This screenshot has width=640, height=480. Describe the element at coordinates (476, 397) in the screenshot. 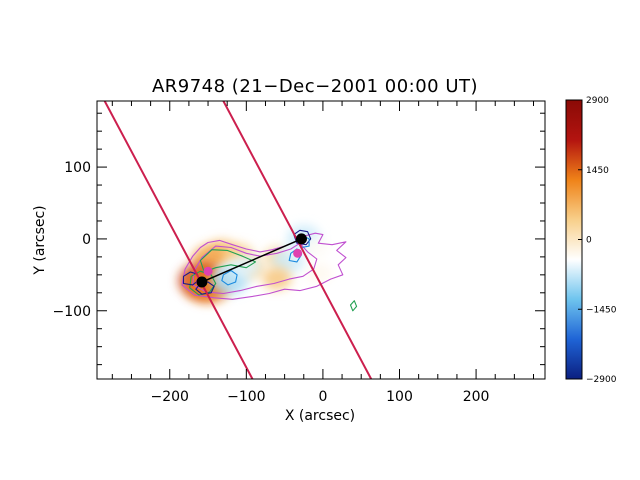

I see `x-tick-label: 200` at that location.